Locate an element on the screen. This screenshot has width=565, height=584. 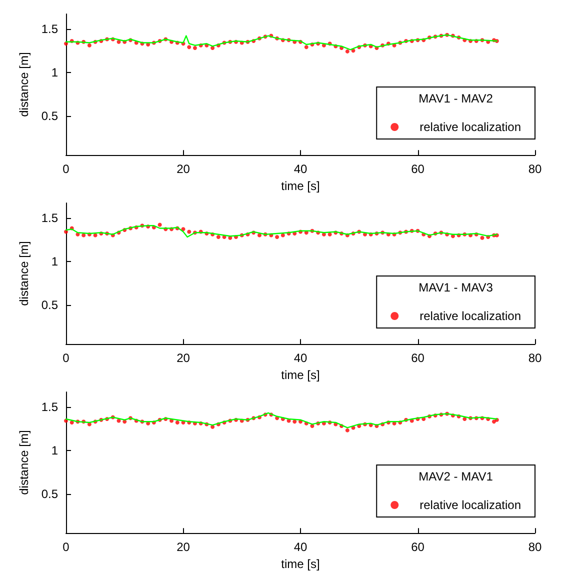
legend-title: MAV1 - MAV3 is located at coordinates (456, 287).